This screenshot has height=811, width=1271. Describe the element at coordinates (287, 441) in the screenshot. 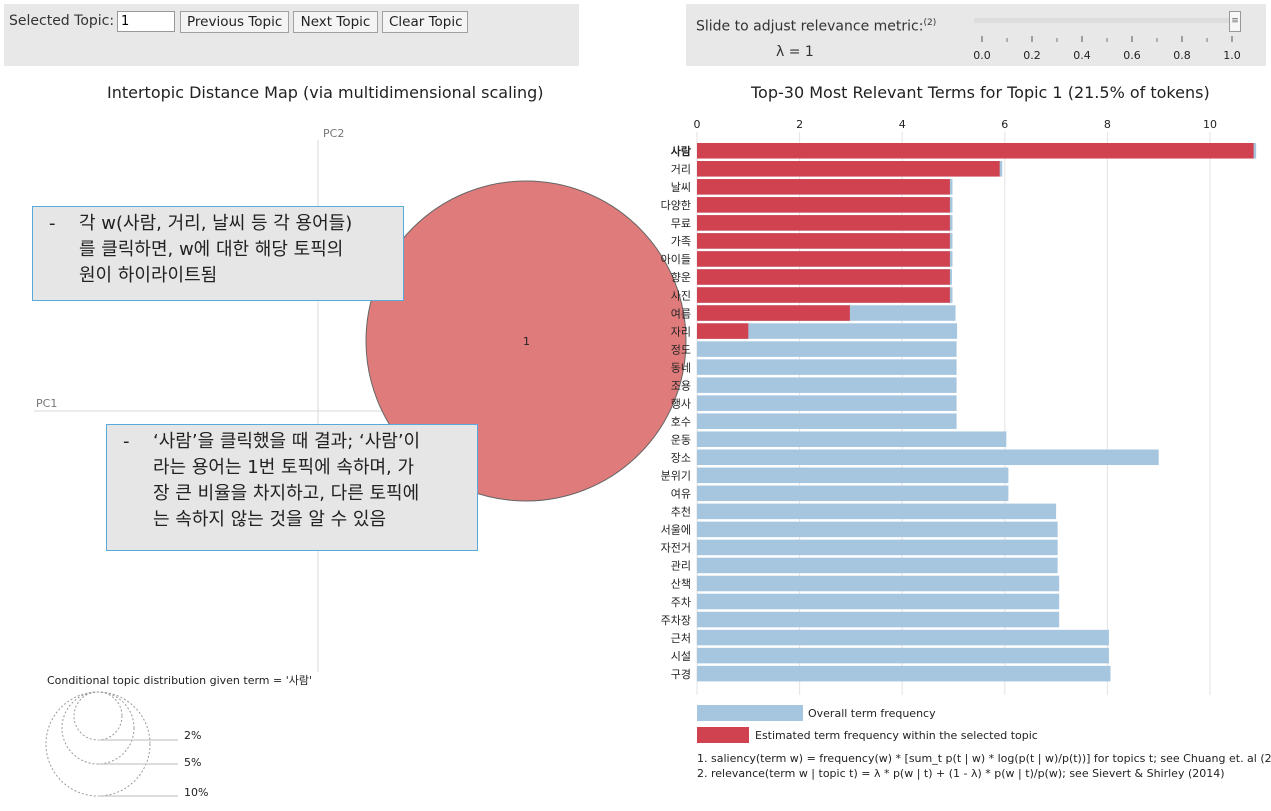

I see `callout-bottom-line: ‘사람’을 클릭했을 때 결과; ‘사람’이` at that location.